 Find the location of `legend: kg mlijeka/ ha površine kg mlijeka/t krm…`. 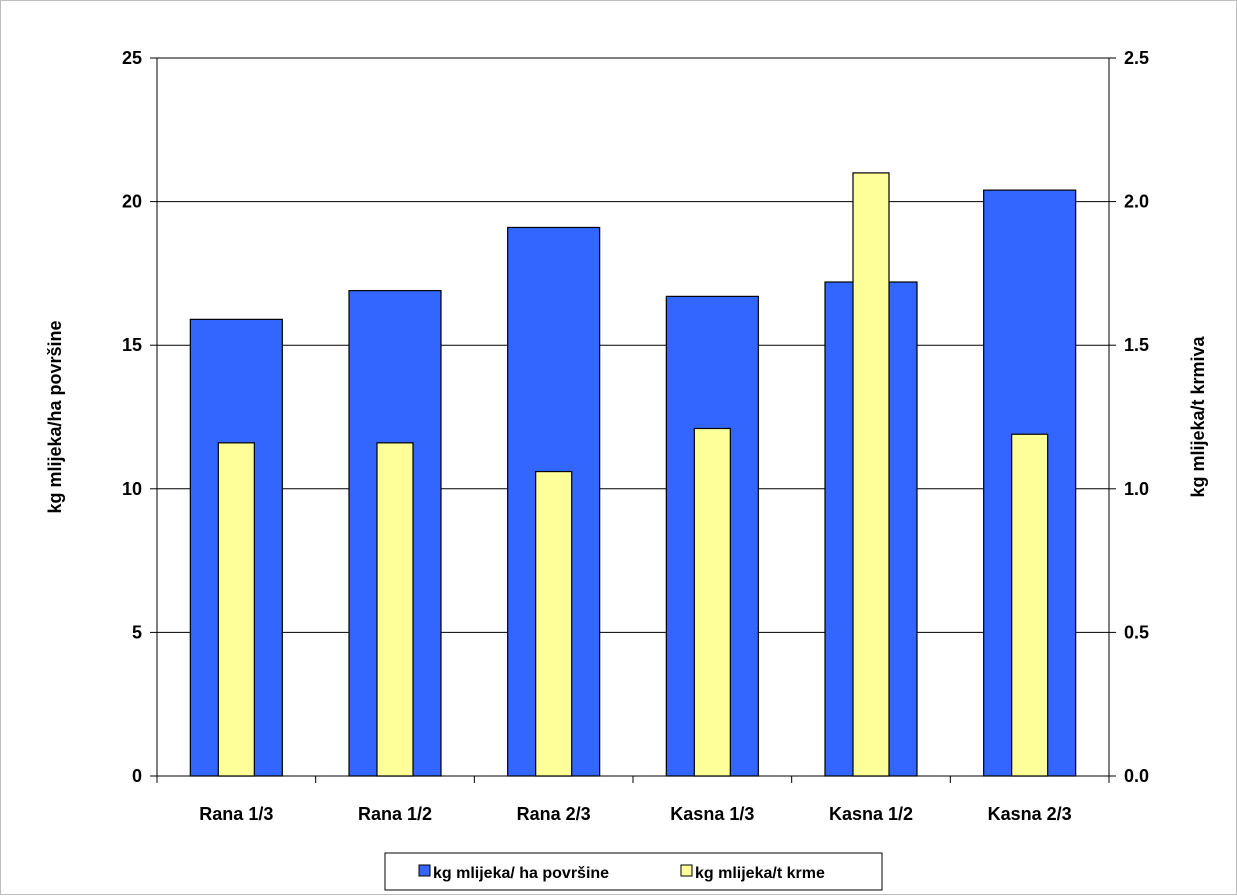

legend: kg mlijeka/ ha površine kg mlijeka/t krm… is located at coordinates (633, 871).